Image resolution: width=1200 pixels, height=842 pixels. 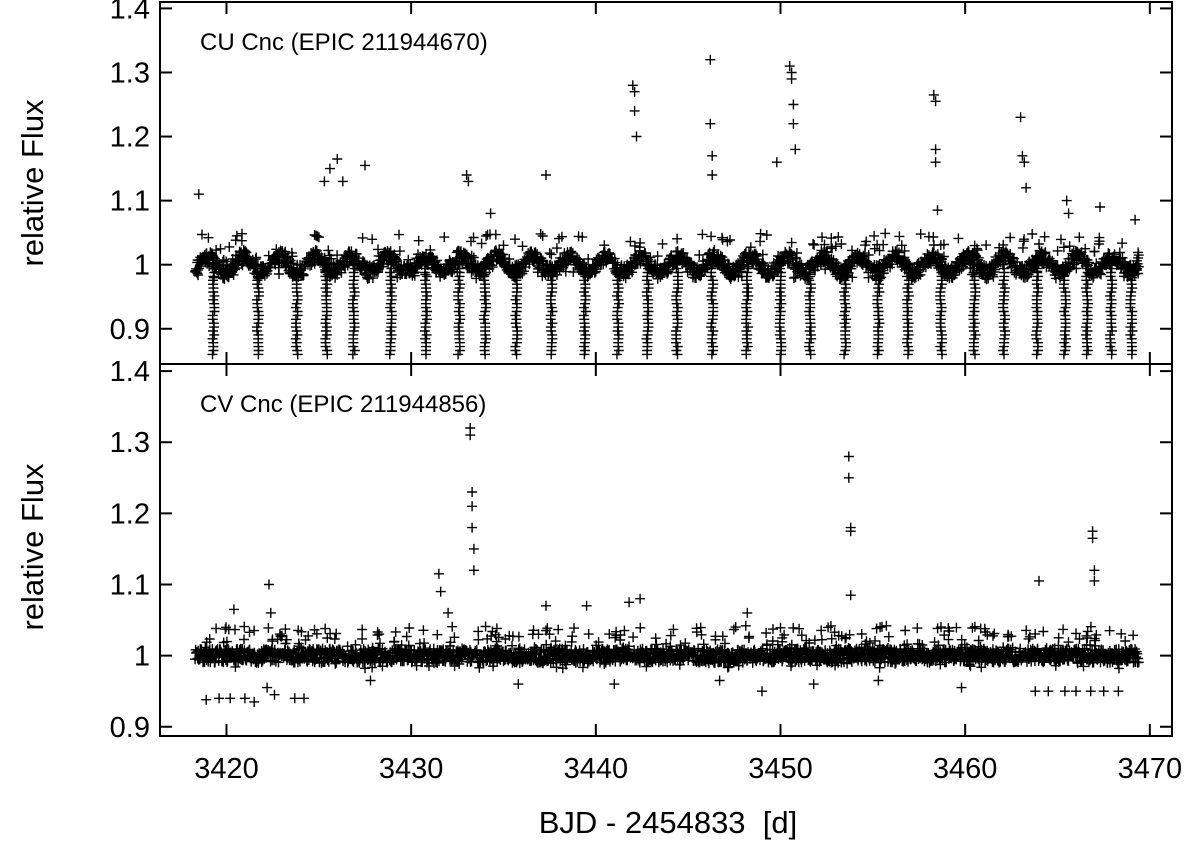 What do you see at coordinates (130, 202) in the screenshot?
I see `y-tick-label: 1.1` at bounding box center [130, 202].